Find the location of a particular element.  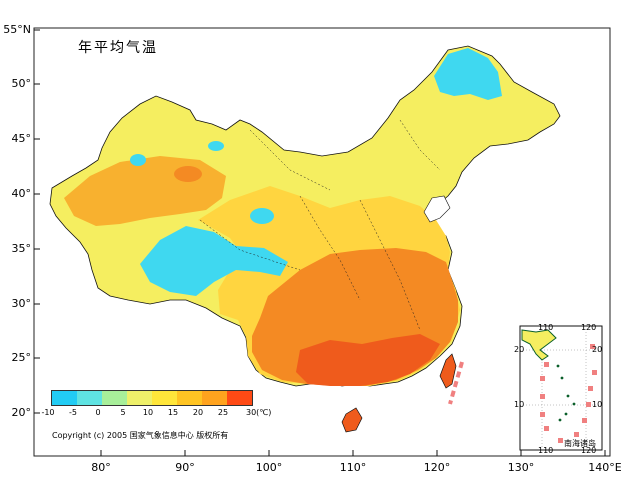

lat-label-45: 45° is located at coordinates (21, 138).